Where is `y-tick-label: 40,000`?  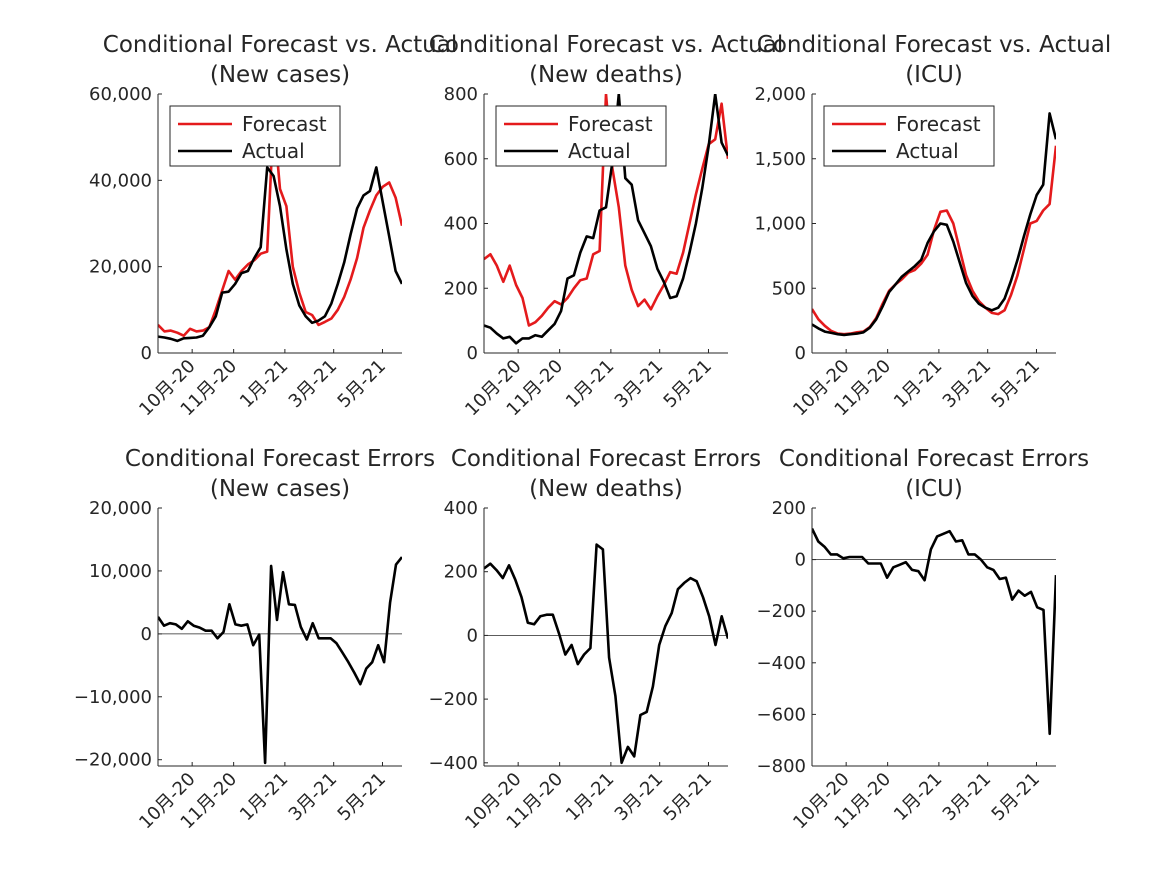 y-tick-label: 40,000 is located at coordinates (120, 180).